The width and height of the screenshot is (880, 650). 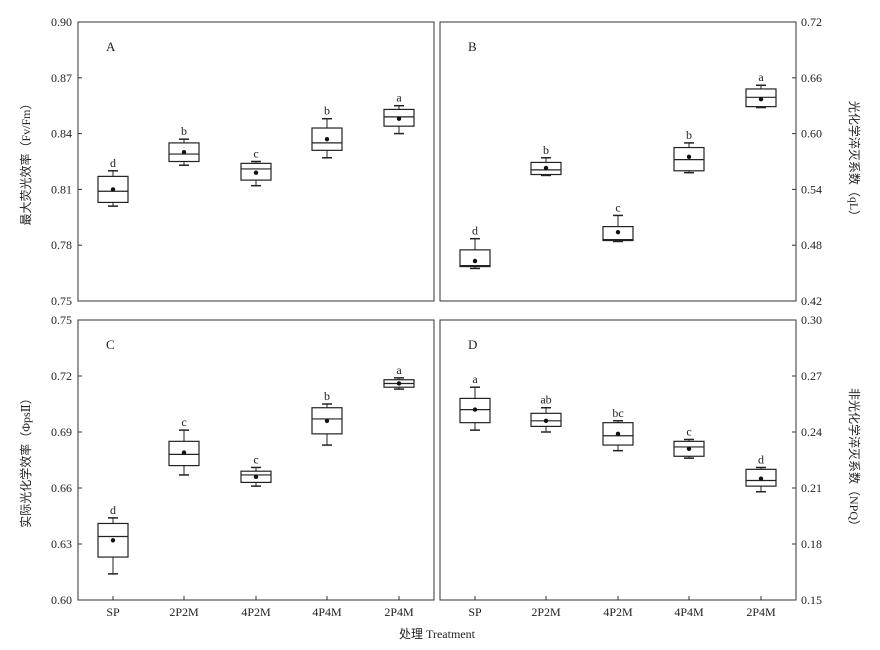 I want to click on y-axis-title: 最大荧光效率（Fv/Fm）, so click(x=25, y=161).